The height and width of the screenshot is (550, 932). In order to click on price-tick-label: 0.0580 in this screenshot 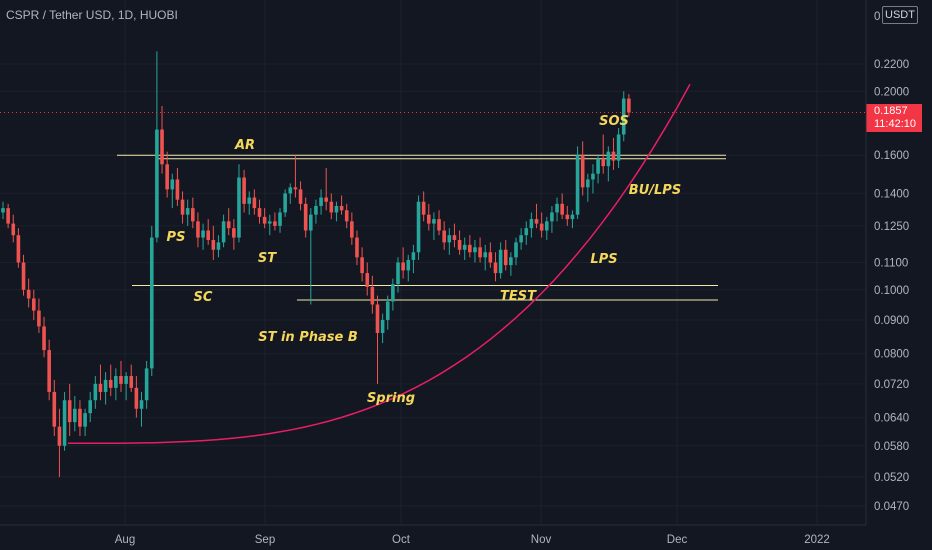, I will do `click(891, 447)`.